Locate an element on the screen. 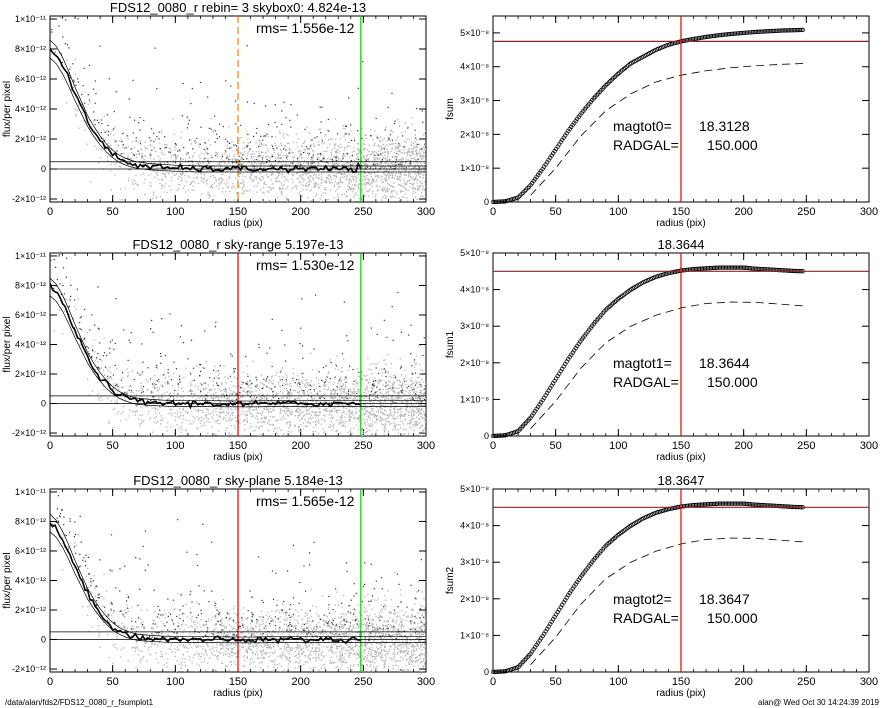 Image resolution: width=885 pixels, height=708 pixels. profile1-ytick-label: 1×10⁻¹¹ is located at coordinates (30, 256).